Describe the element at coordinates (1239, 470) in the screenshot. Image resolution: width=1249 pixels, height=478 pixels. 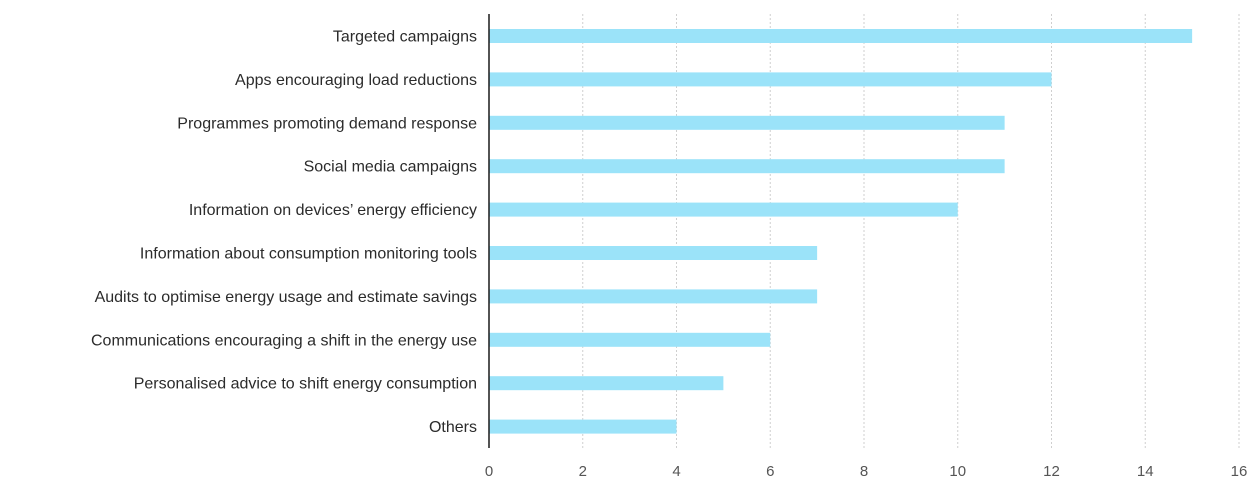
I see `x-tick-label: 16` at that location.